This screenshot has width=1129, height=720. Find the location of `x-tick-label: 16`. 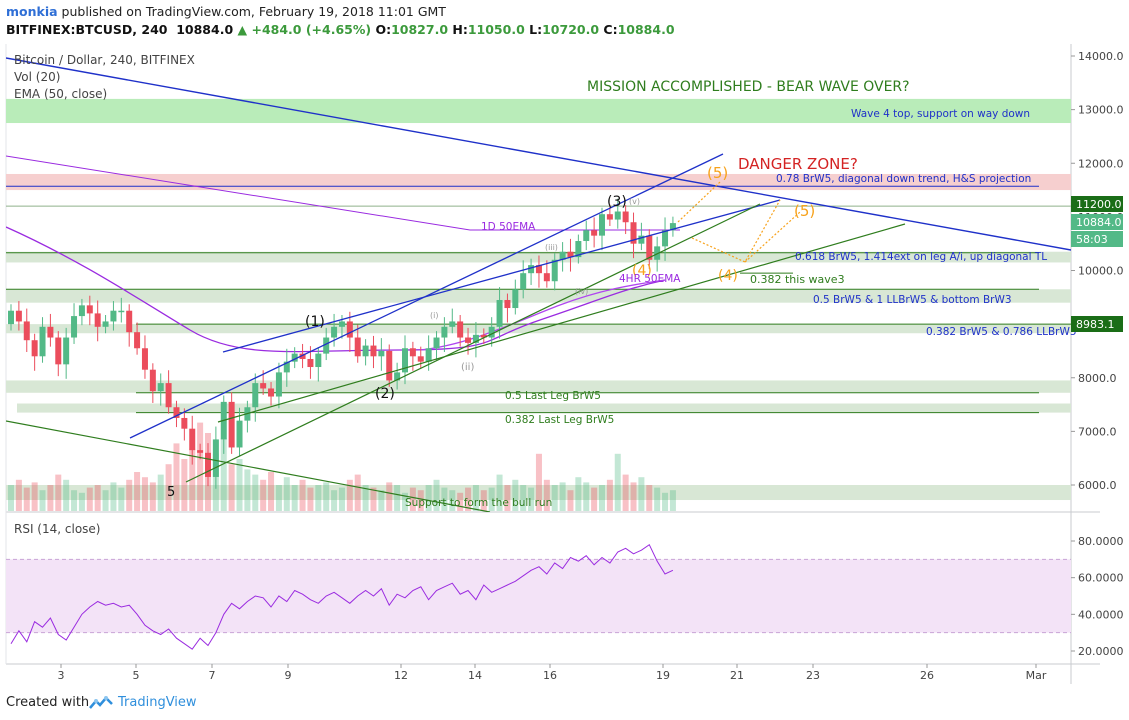

x-tick-label: 16 is located at coordinates (550, 675).